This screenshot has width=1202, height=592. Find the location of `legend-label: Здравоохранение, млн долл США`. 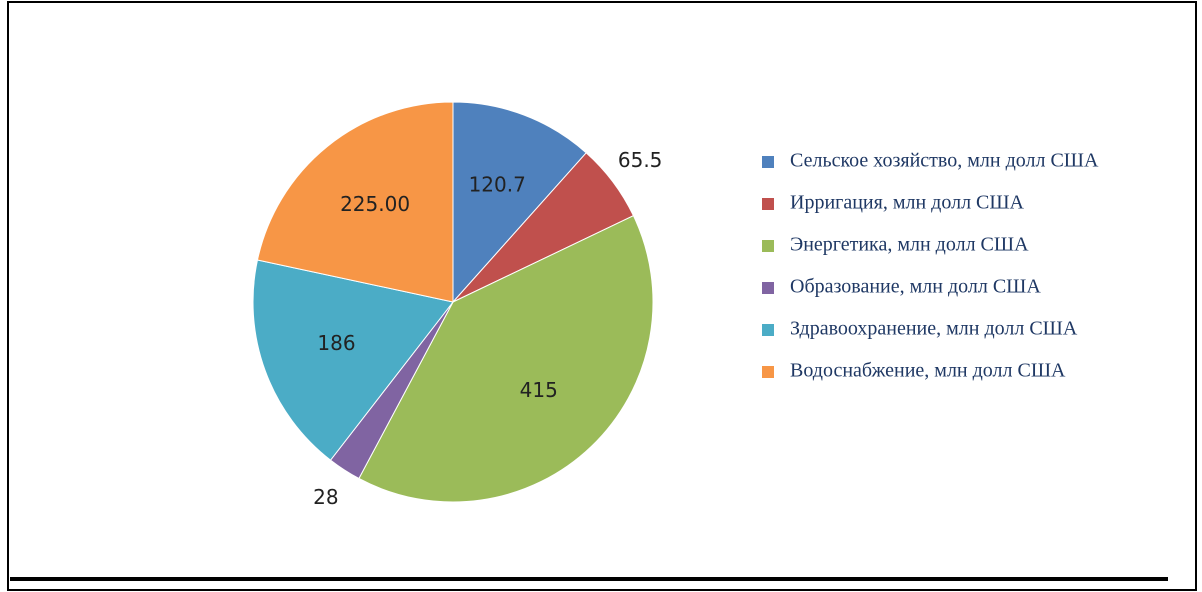

legend-label: Здравоохранение, млн долл США is located at coordinates (934, 329).